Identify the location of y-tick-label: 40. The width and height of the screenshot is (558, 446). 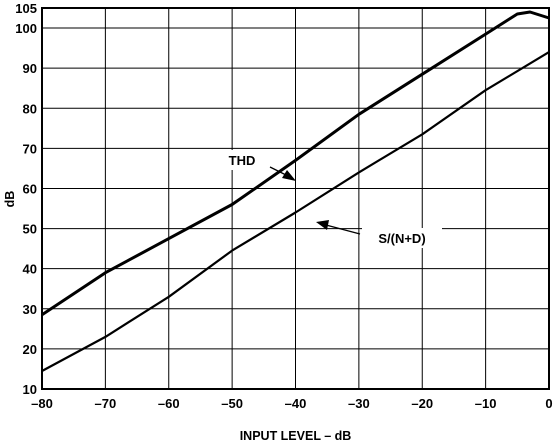
(30, 269).